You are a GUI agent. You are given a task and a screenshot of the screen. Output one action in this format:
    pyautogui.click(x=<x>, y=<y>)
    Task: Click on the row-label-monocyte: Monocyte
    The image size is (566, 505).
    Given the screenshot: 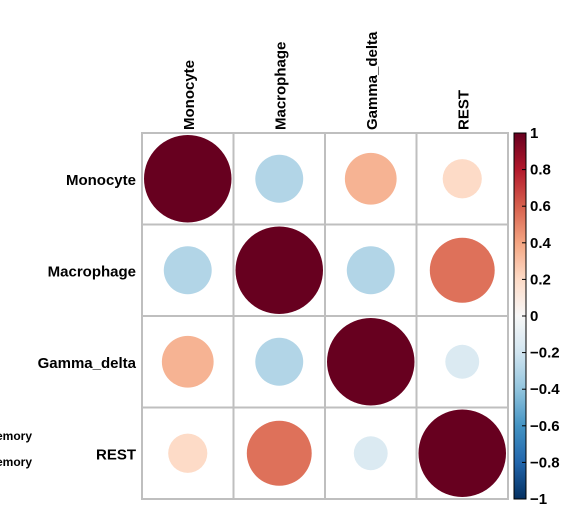 What is the action you would take?
    pyautogui.click(x=101, y=180)
    